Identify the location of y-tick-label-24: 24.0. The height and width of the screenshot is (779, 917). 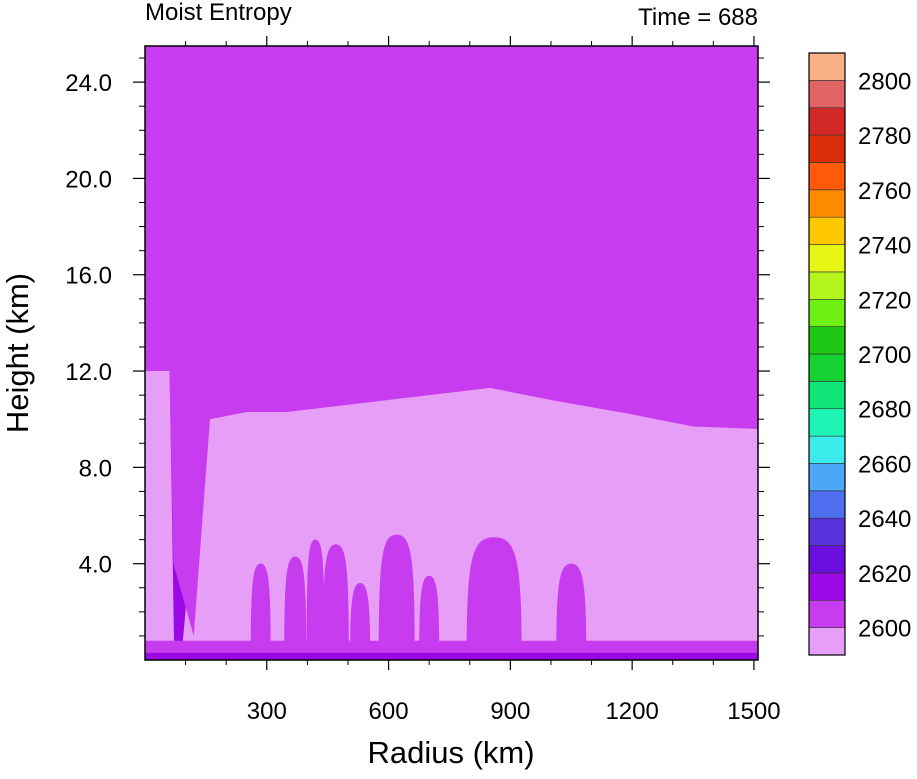
(88, 83).